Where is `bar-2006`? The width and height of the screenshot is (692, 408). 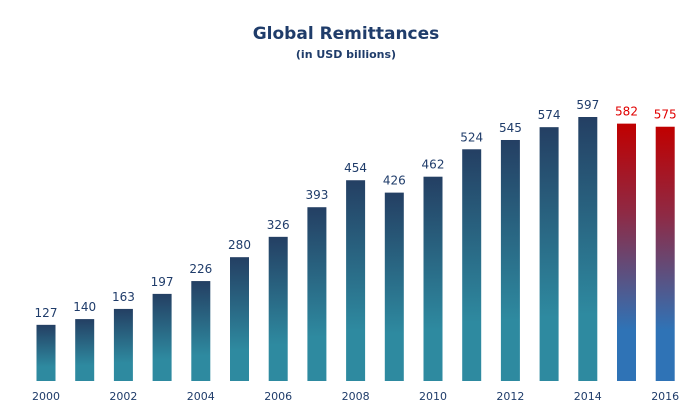 bar-2006 is located at coordinates (278, 308).